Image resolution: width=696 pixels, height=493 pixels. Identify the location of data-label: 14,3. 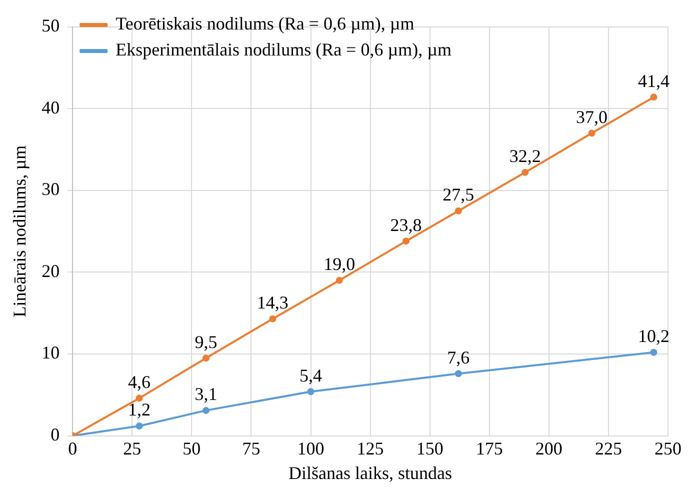
(272, 302).